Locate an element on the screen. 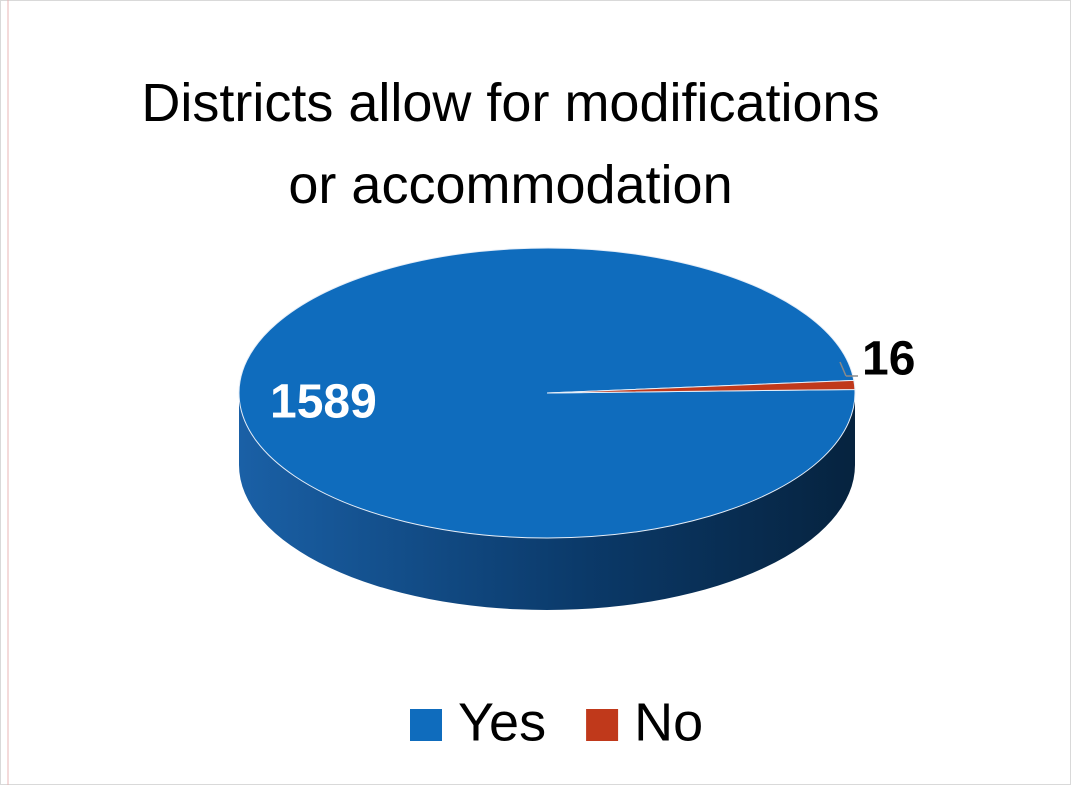  leader-line is located at coordinates (843, 369).